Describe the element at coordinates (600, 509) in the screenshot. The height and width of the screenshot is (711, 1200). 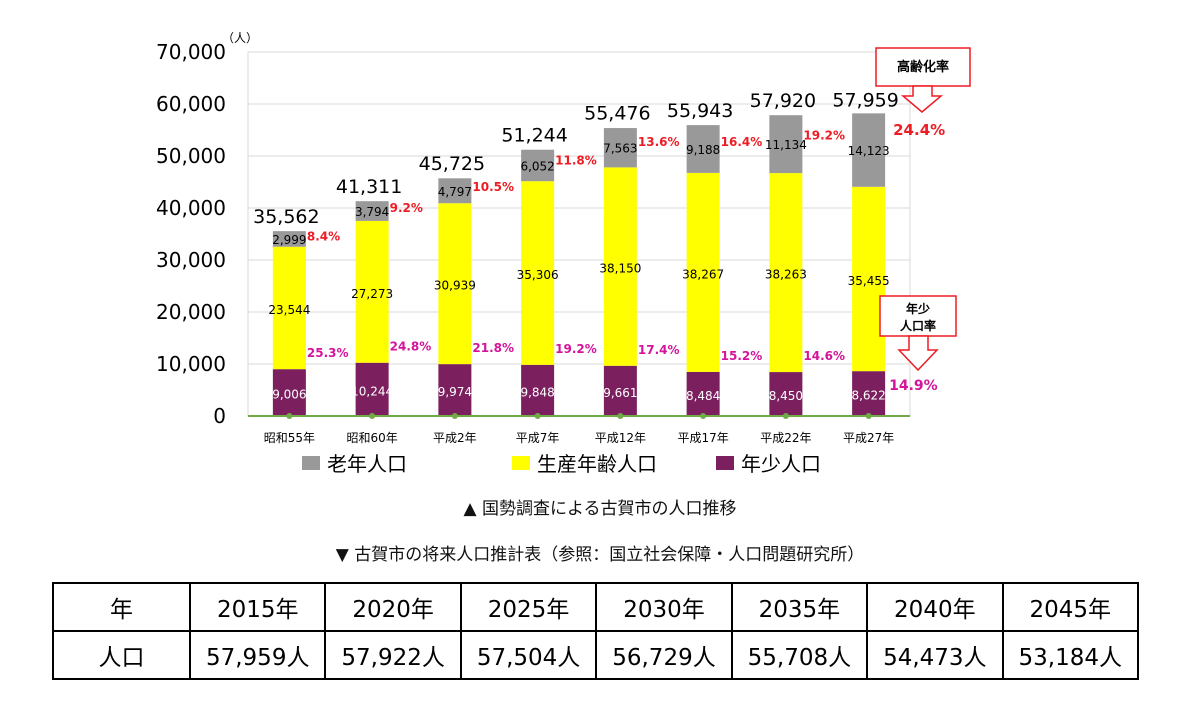
I see `chart-caption: ▲ 国勢調査による古賀市の人口推移` at that location.